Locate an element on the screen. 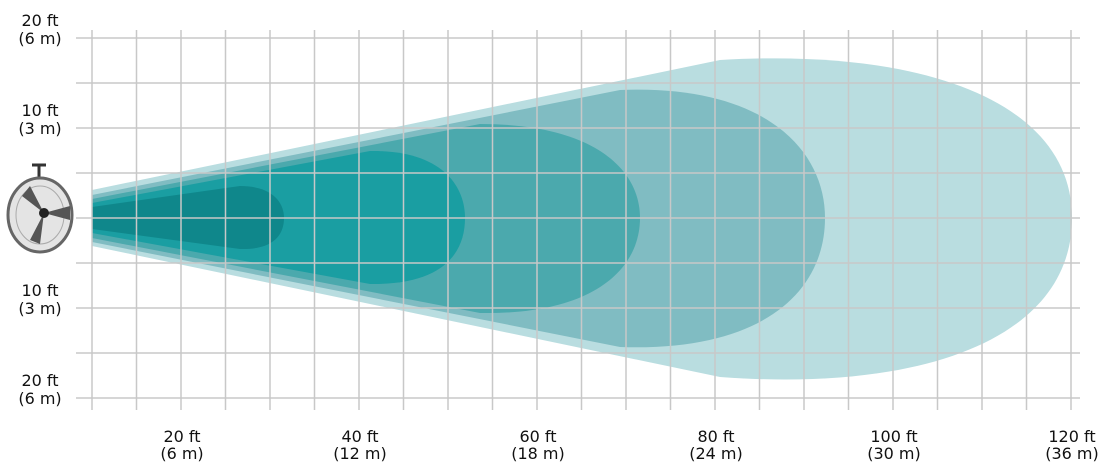 The height and width of the screenshot is (463, 1107). x-label-ft: 40 ft is located at coordinates (359, 436).